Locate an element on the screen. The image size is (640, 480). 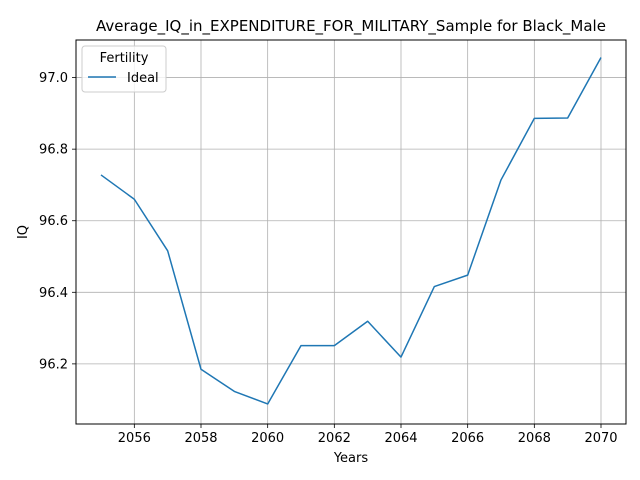
legend-box is located at coordinates (124, 69).